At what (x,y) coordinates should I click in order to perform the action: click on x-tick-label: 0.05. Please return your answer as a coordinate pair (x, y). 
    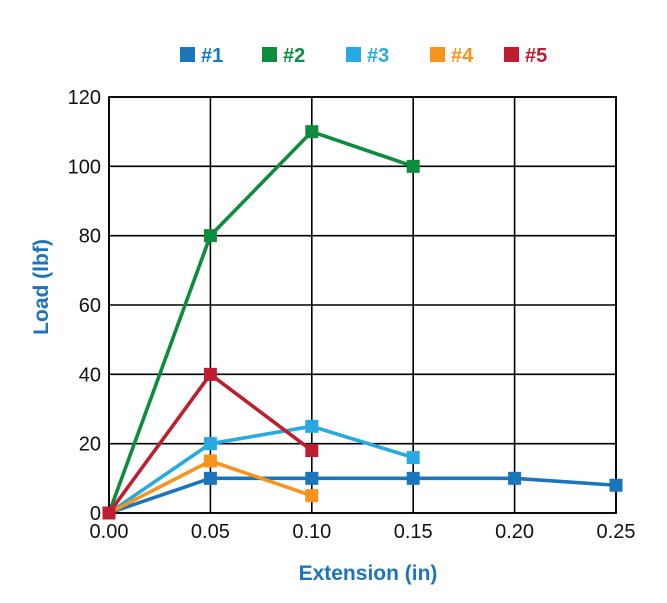
    Looking at the image, I should click on (210, 532).